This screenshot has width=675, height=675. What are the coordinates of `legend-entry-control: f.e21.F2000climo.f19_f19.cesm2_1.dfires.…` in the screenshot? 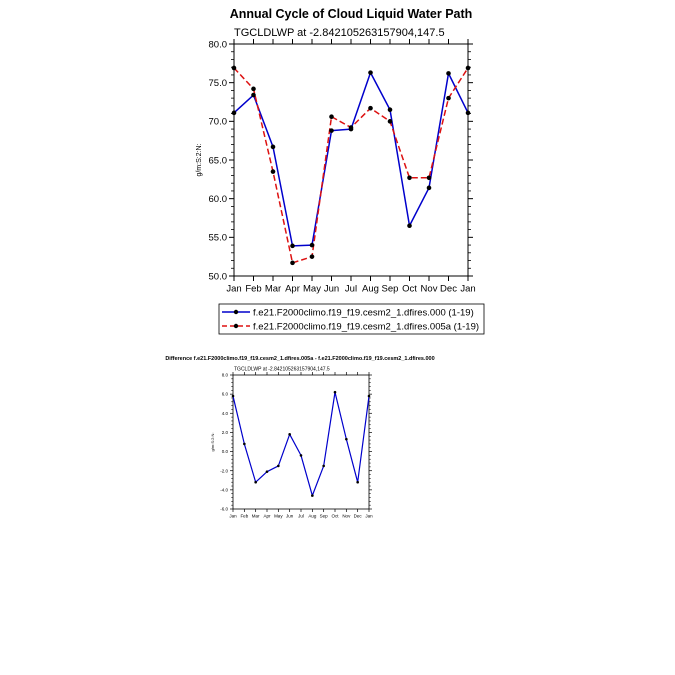 It's located at (348, 313).